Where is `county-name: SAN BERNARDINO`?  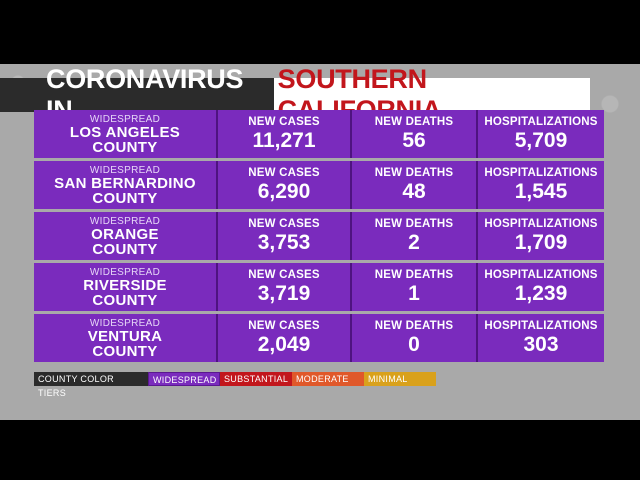 county-name: SAN BERNARDINO is located at coordinates (125, 183).